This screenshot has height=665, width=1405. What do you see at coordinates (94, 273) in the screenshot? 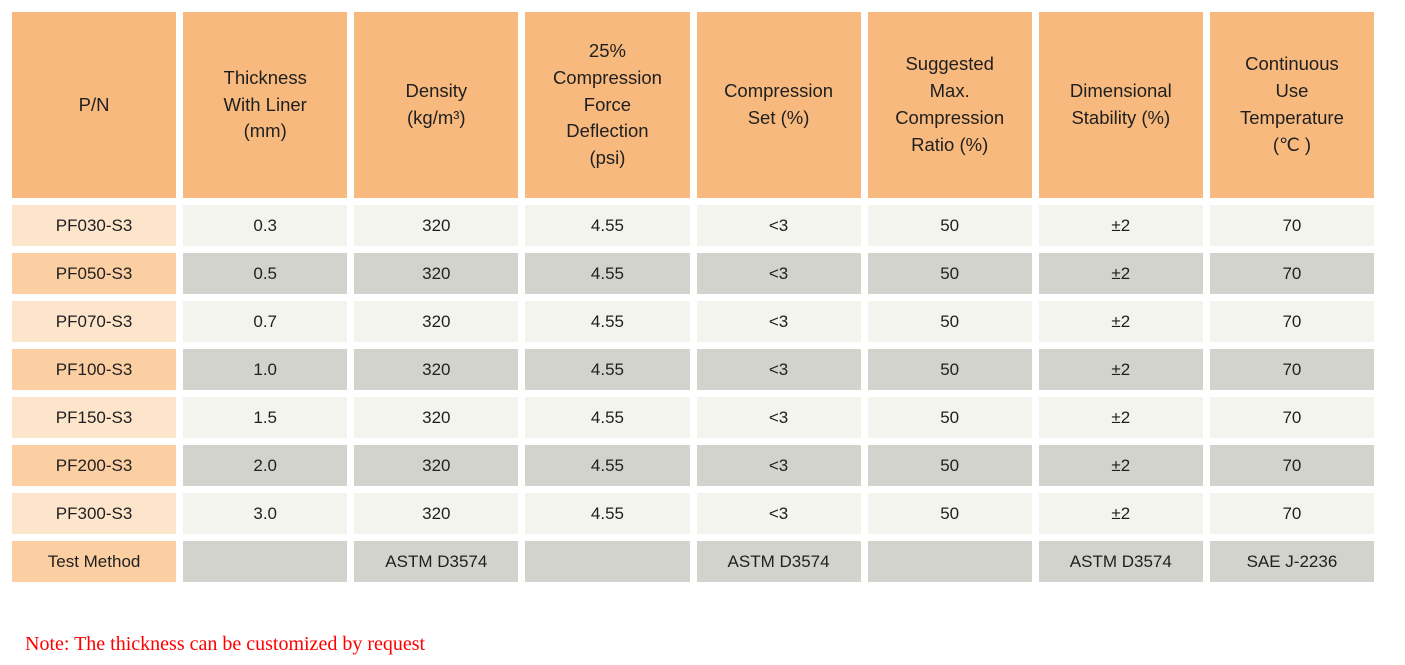
I see `pn-cell: PF050-S3` at bounding box center [94, 273].